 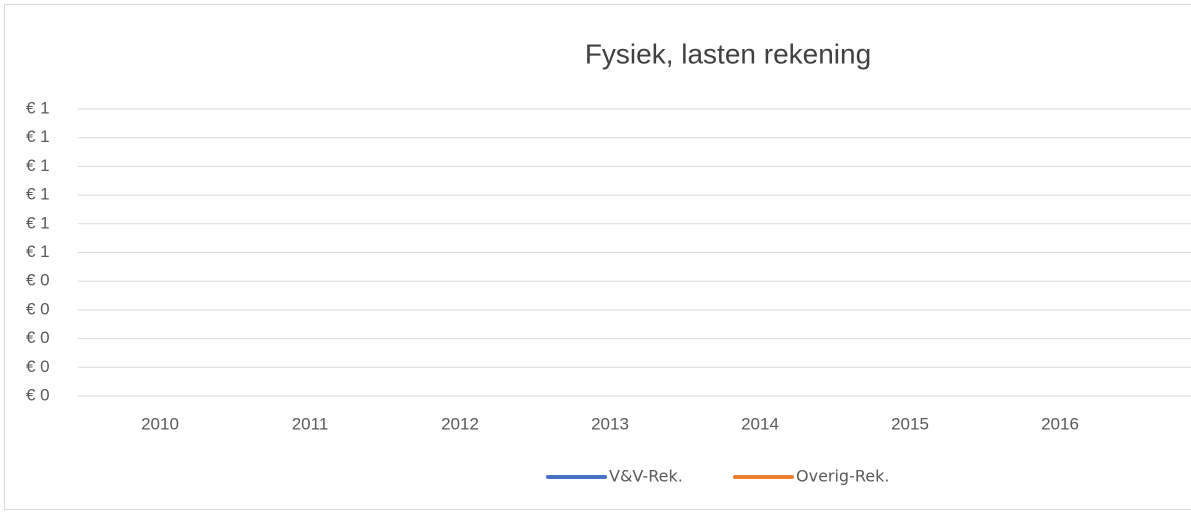 I want to click on x-tick-label: 2016, so click(x=1060, y=423).